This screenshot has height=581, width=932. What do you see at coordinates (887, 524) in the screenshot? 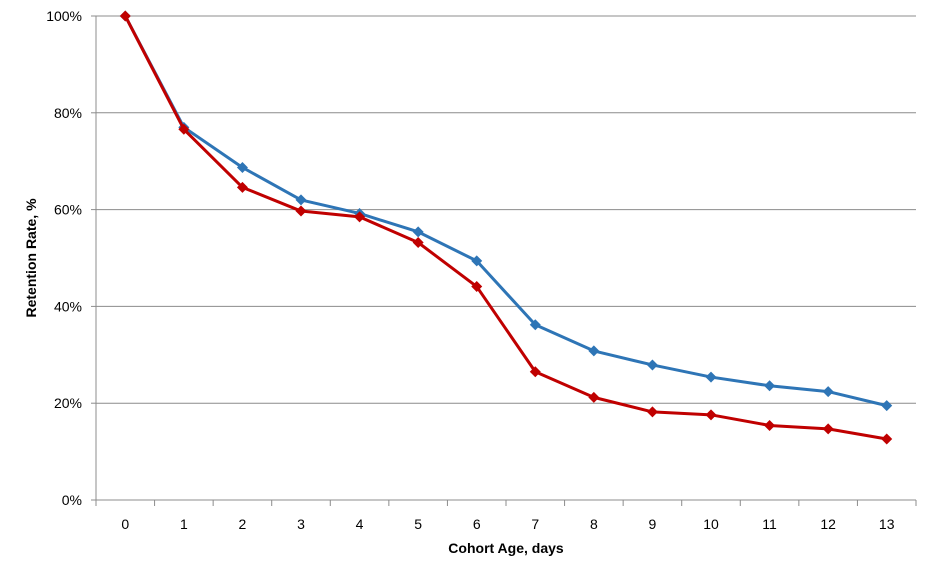
I see `x-tick-label: 13` at bounding box center [887, 524].